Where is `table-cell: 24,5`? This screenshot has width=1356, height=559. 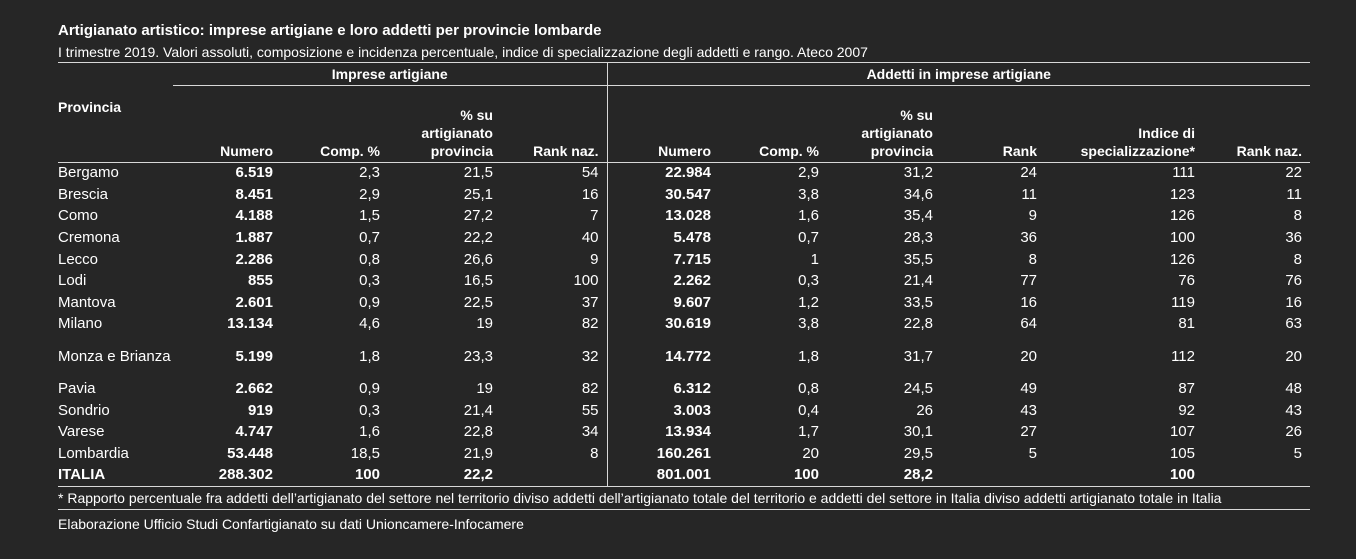 table-cell: 24,5 is located at coordinates (918, 389).